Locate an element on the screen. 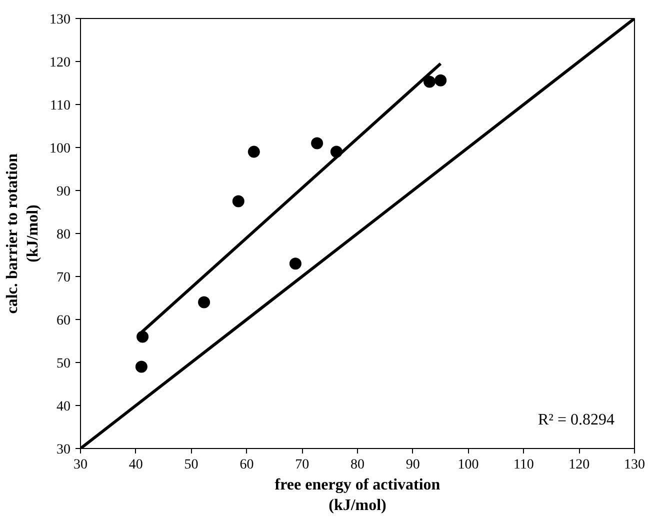 The width and height of the screenshot is (649, 518). x-tick-label: 120 is located at coordinates (579, 465).